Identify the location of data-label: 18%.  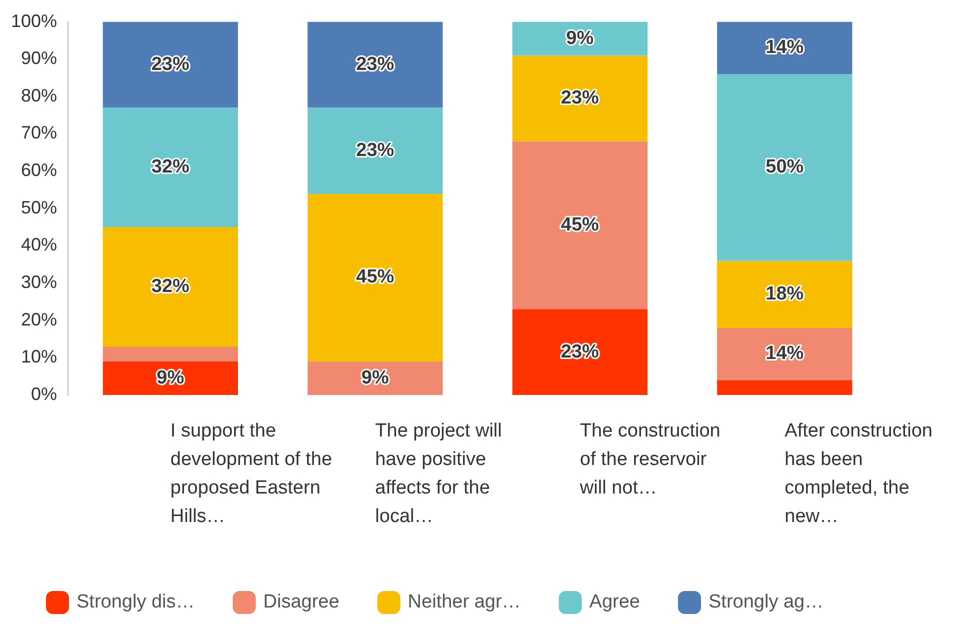
(785, 293).